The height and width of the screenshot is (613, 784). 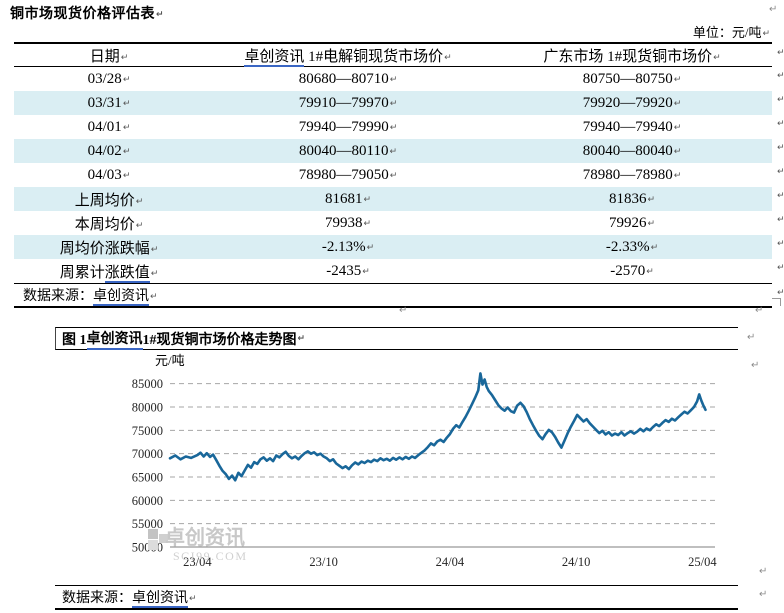 I want to click on unit-label: 单位：元/吨↵, so click(x=731, y=31).